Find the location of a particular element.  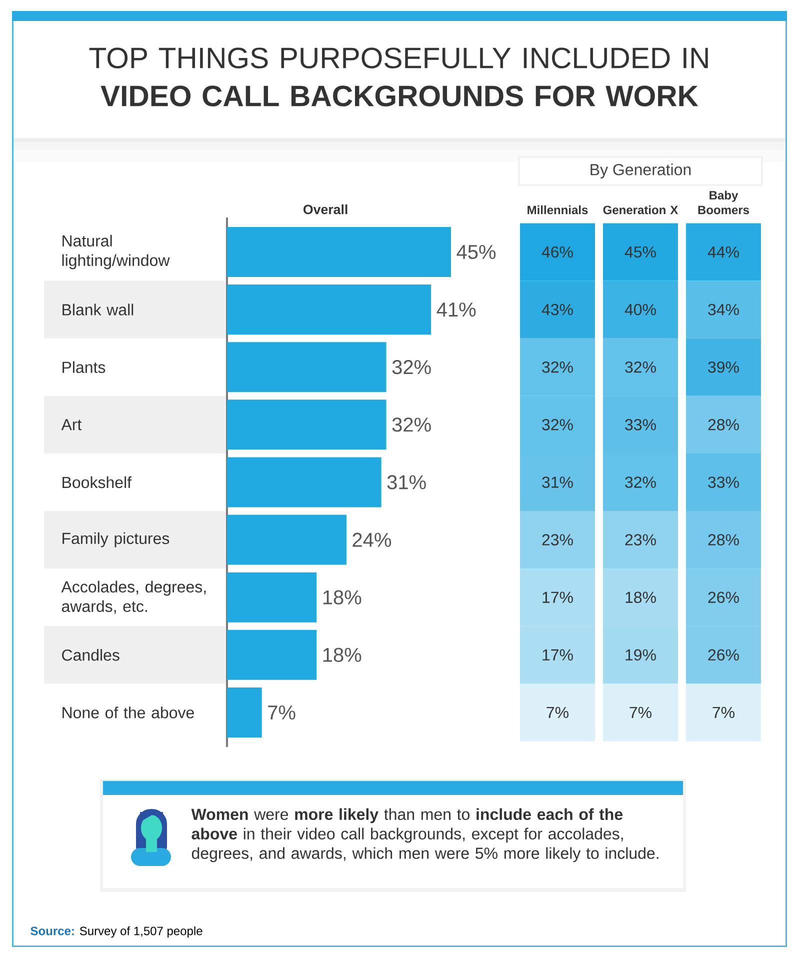

data-label: 19% is located at coordinates (641, 655).